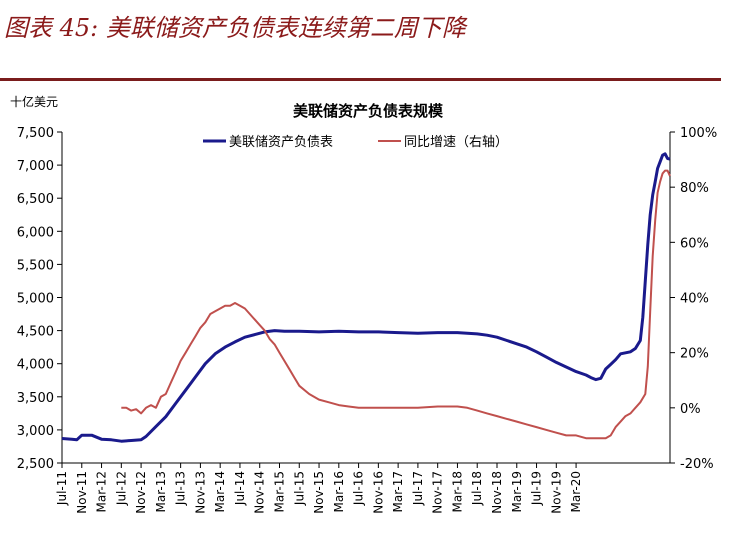 This screenshot has height=536, width=747. What do you see at coordinates (456, 142) in the screenshot?
I see `legend-label-growth: 同比增速（右轴）` at bounding box center [456, 142].